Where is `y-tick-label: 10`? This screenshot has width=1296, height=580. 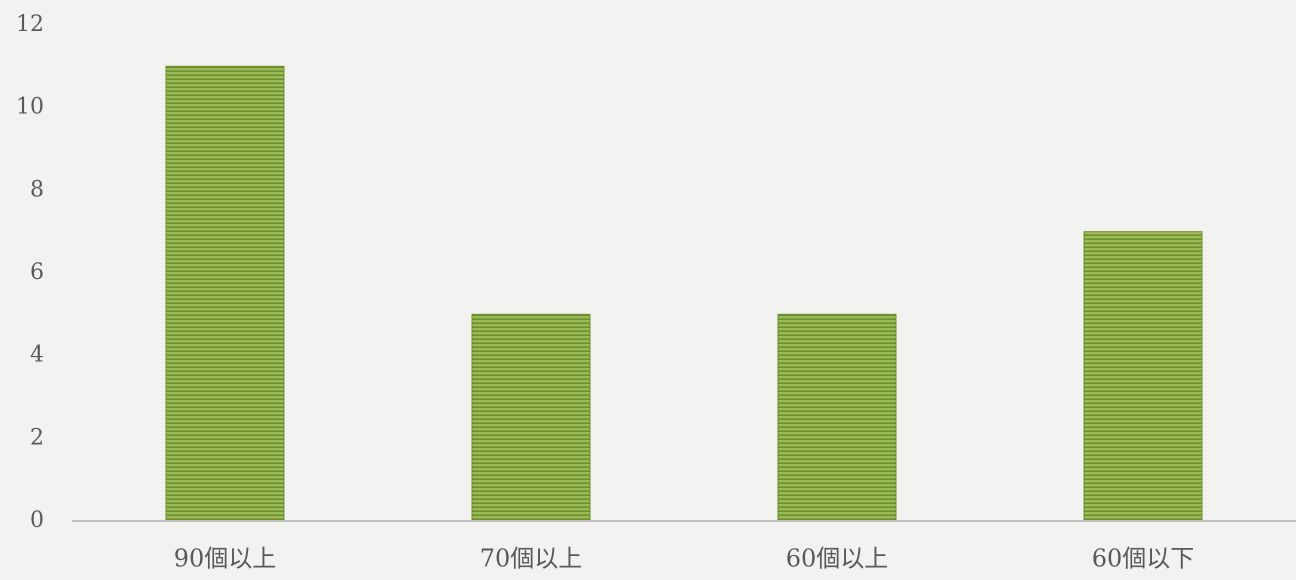
y-tick-label: 10 is located at coordinates (30, 107).